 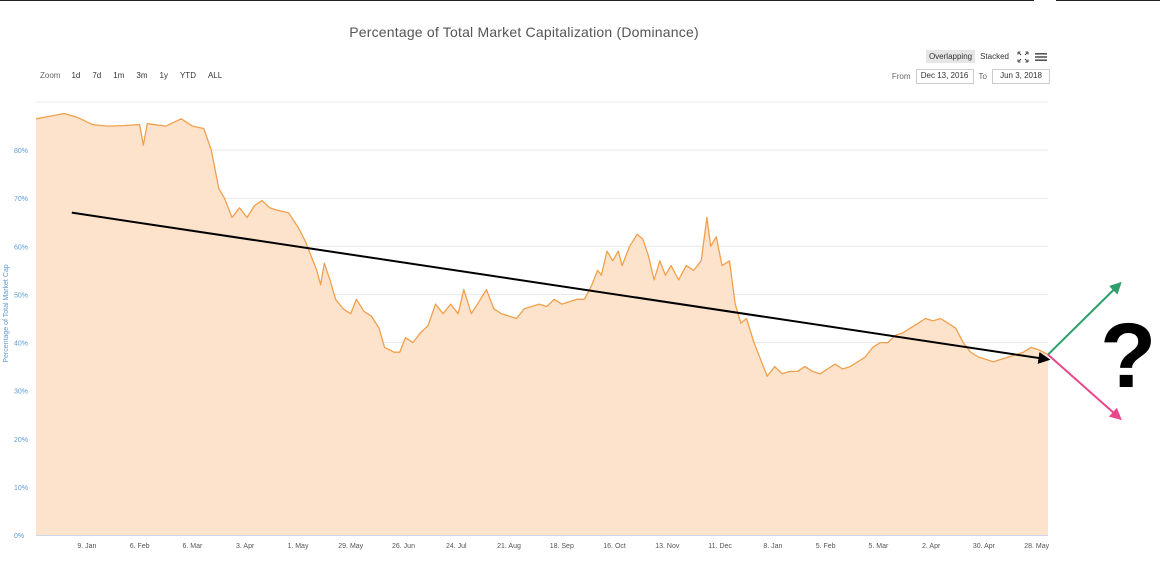 I want to click on from-label: From, so click(x=901, y=76).